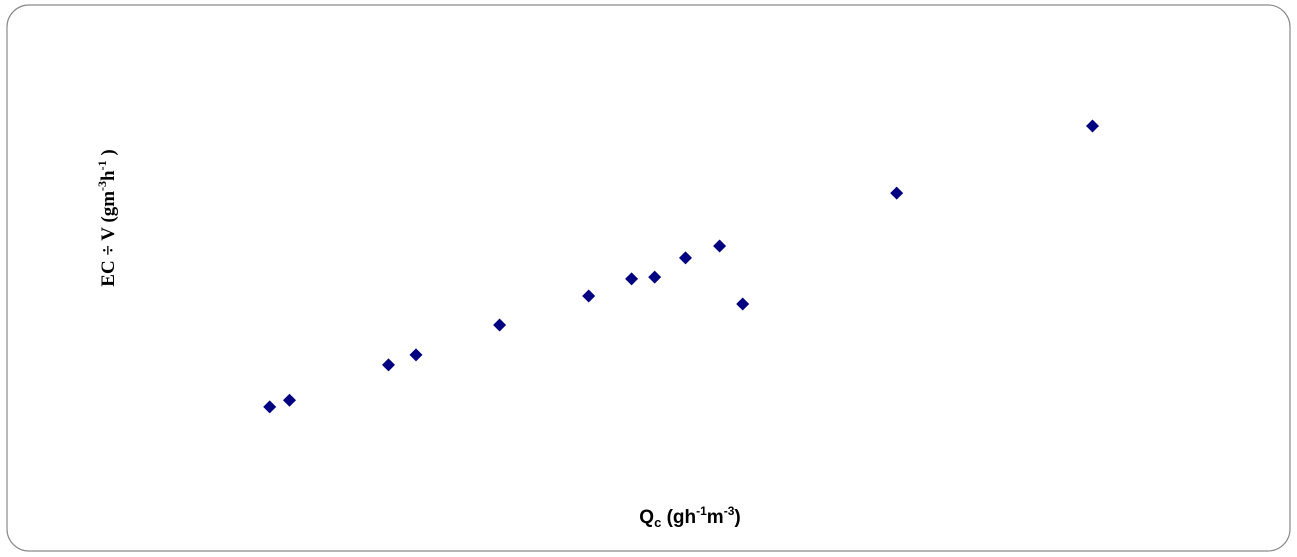 Image resolution: width=1297 pixels, height=557 pixels. What do you see at coordinates (678, 517) in the screenshot?
I see `label-part: (gh` at bounding box center [678, 517].